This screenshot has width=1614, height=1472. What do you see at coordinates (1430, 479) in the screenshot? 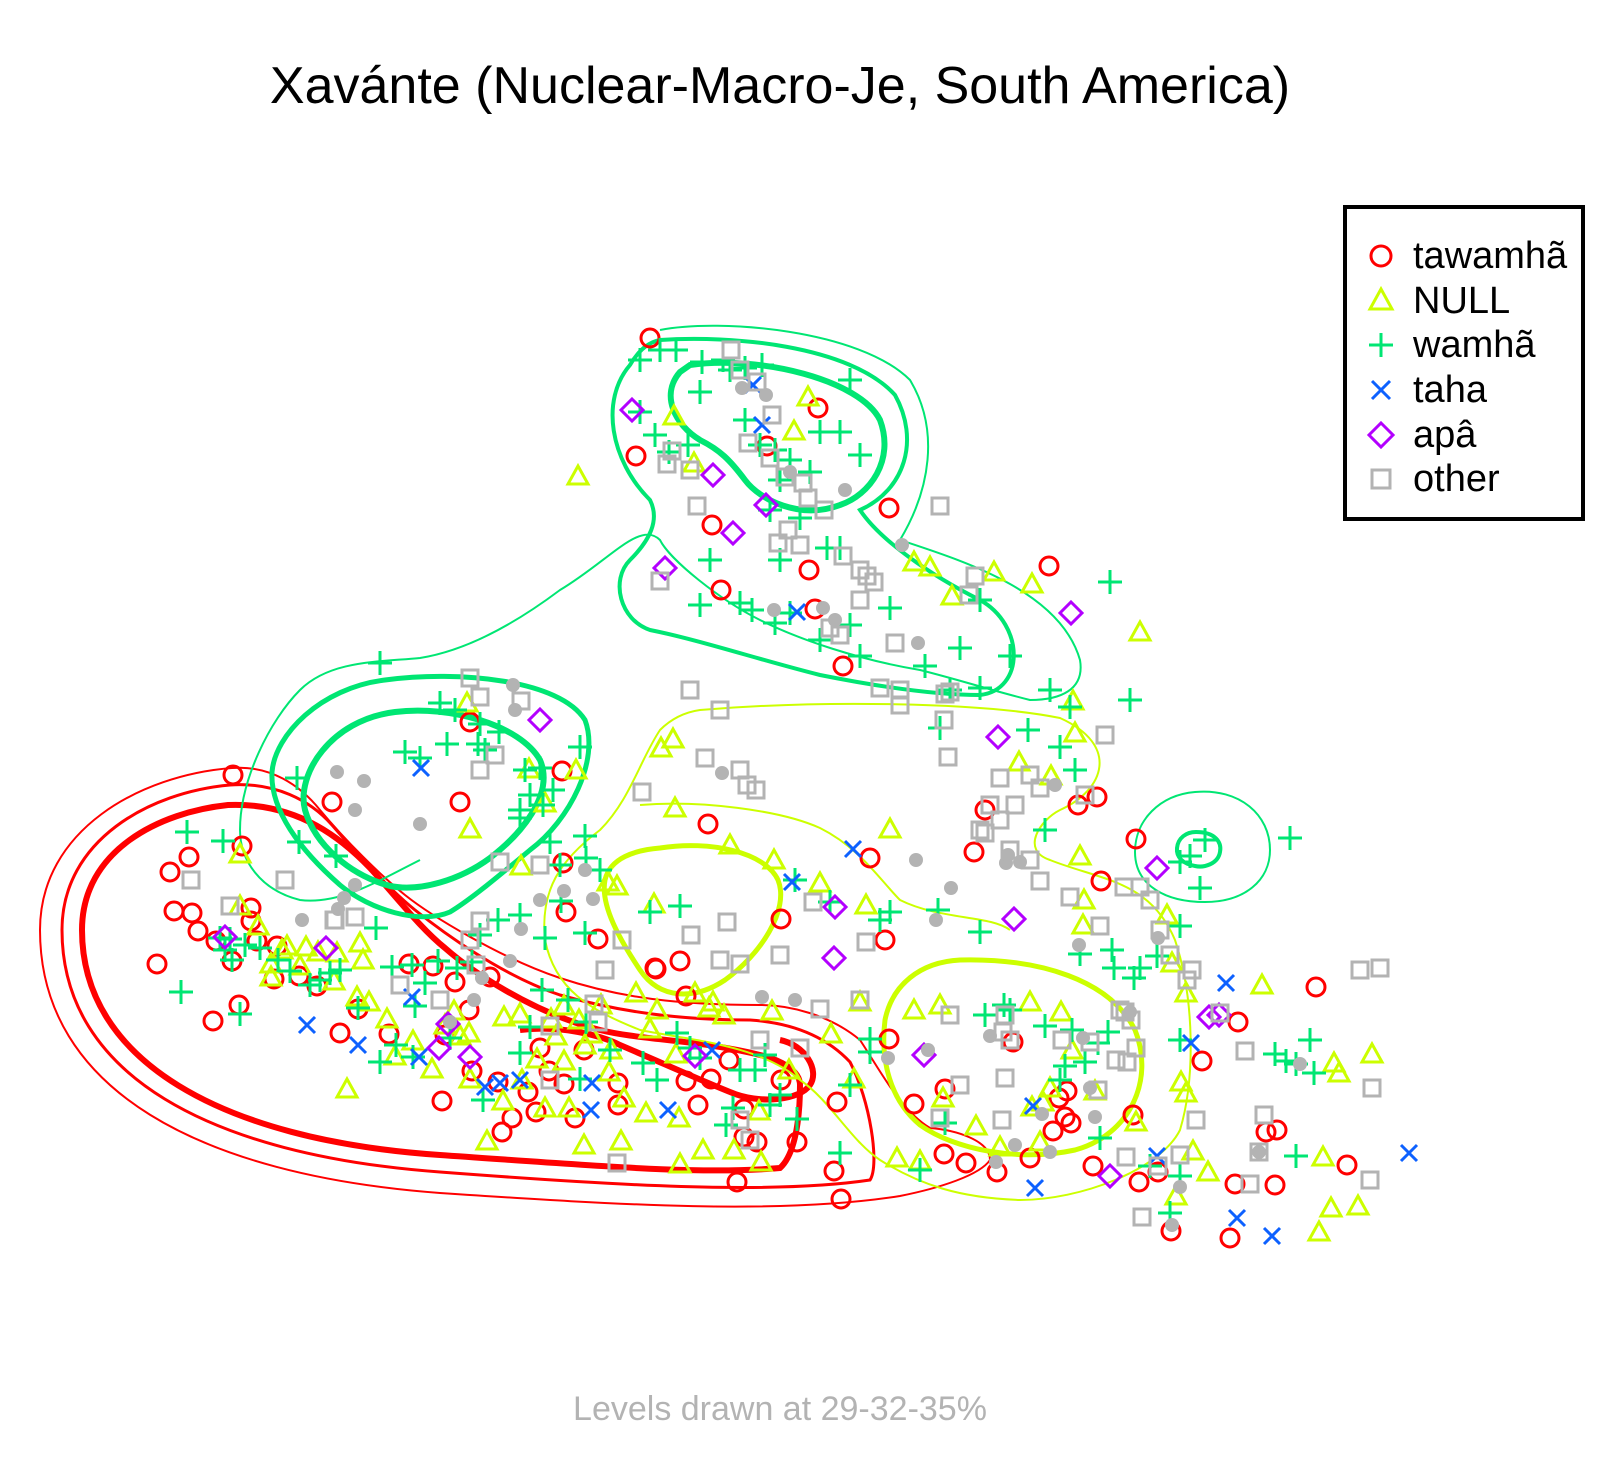
I see `legend-item-other: other` at bounding box center [1430, 479].